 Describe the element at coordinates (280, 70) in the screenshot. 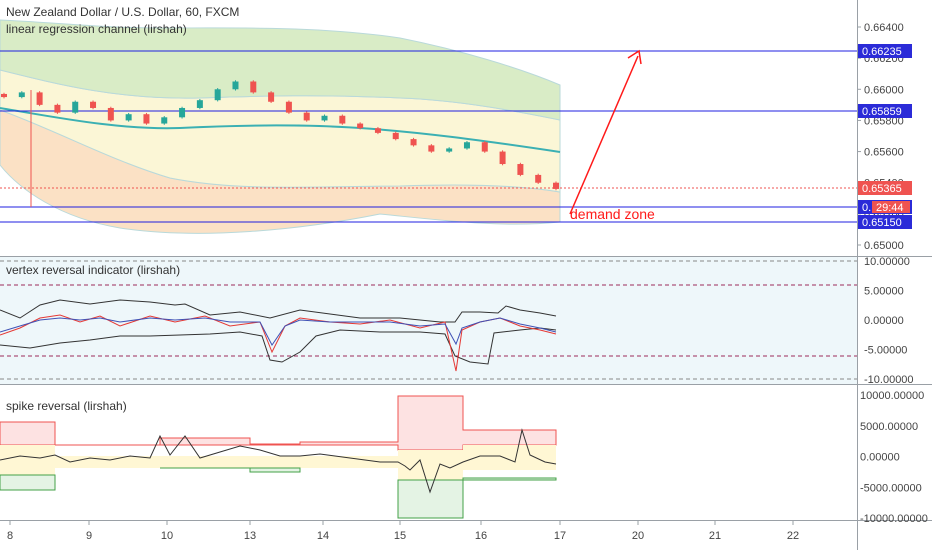

I see `channel-band-upper` at that location.